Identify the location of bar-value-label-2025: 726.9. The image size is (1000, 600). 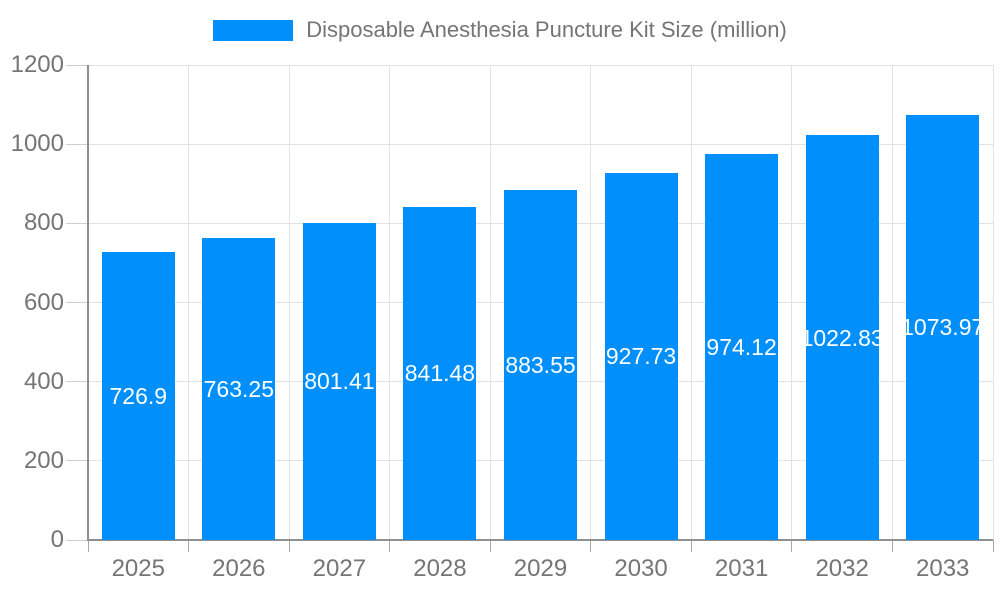
(138, 396).